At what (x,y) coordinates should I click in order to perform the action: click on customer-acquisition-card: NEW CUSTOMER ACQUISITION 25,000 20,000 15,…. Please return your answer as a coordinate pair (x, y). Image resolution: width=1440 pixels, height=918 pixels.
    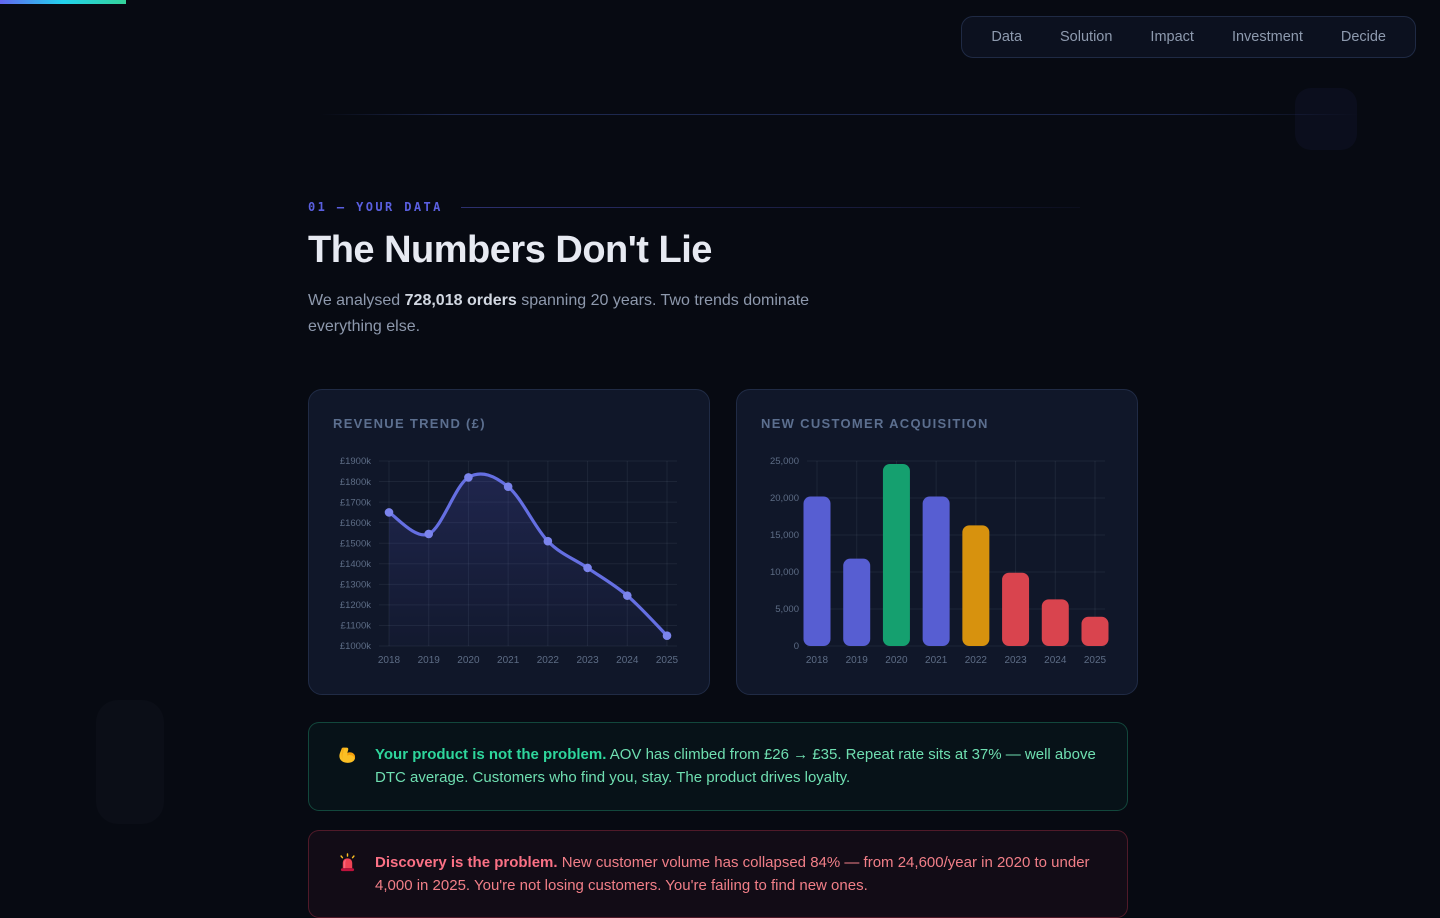
    Looking at the image, I should click on (937, 541).